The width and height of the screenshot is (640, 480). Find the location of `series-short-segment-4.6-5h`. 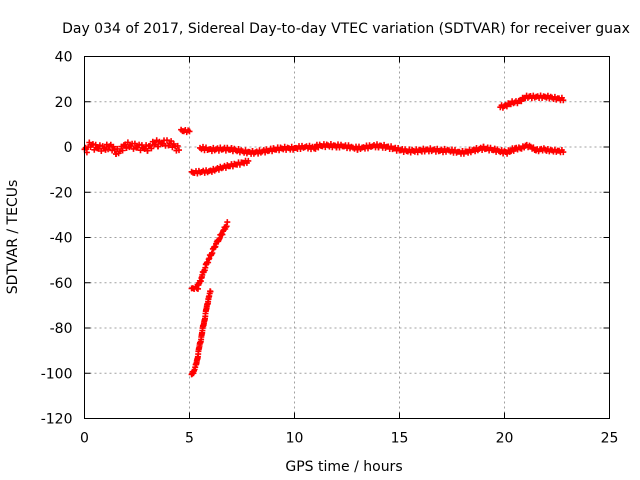

series-short-segment-4.6-5h is located at coordinates (185, 131).